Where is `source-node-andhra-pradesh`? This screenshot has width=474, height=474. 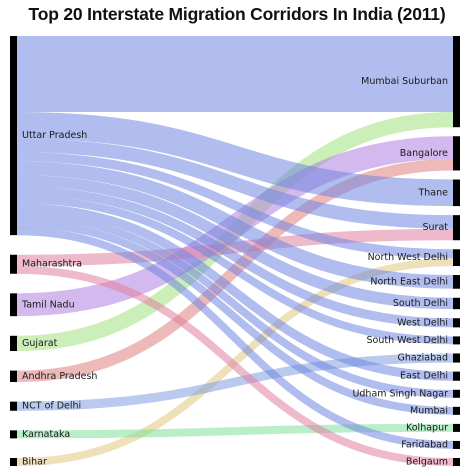
source-node-andhra-pradesh is located at coordinates (13, 376).